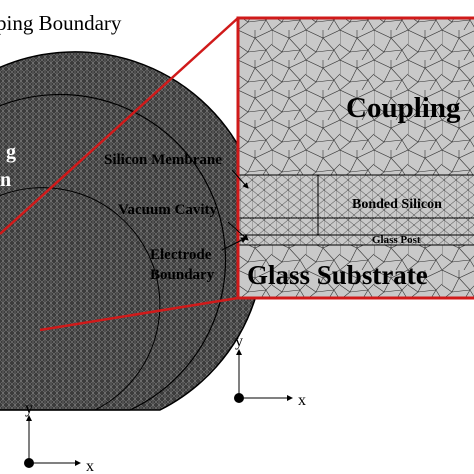 This screenshot has height=474, width=474. What do you see at coordinates (163, 160) in the screenshot?
I see `callout: Silicon Membrane` at bounding box center [163, 160].